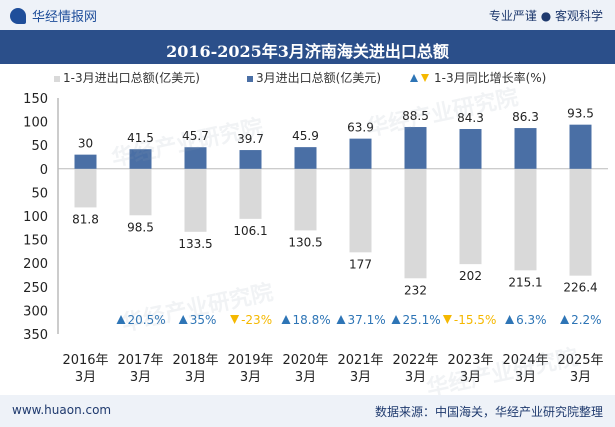 The height and width of the screenshot is (427, 615). What do you see at coordinates (250, 79) in the screenshot?
I see `legend-swatch-march` at bounding box center [250, 79].